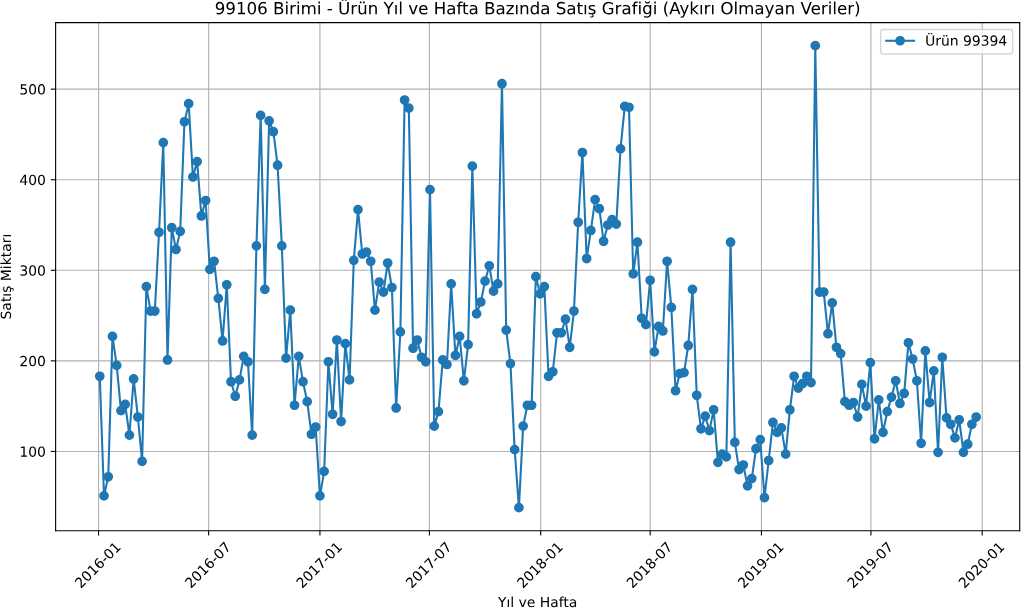  I want to click on y-tick-label: 500, so click(32, 89).